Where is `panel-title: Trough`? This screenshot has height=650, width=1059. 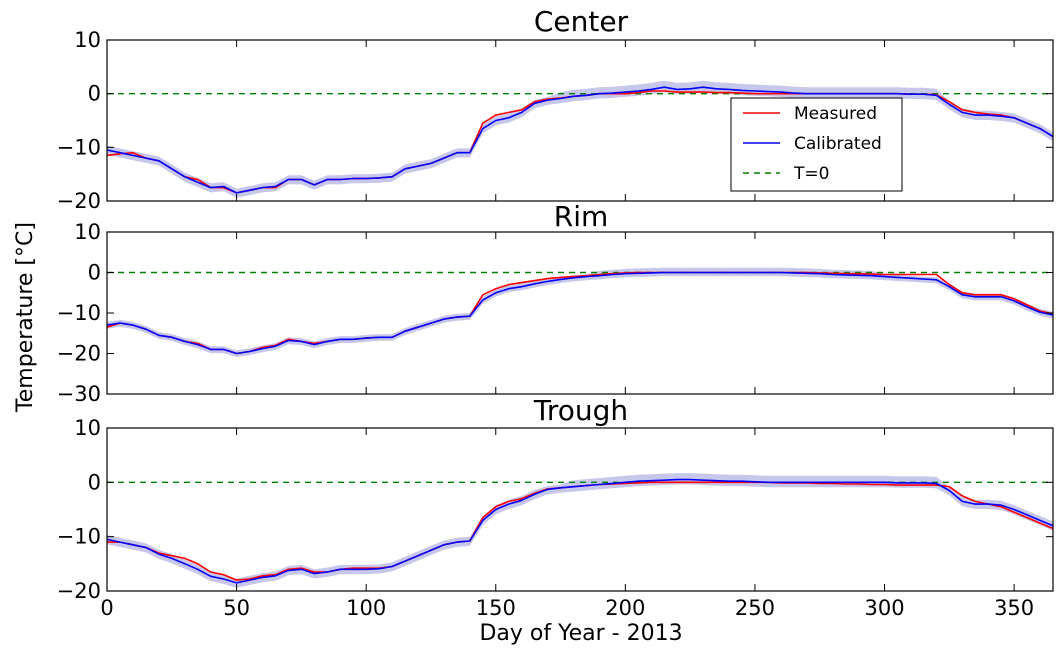 panel-title: Trough is located at coordinates (580, 410).